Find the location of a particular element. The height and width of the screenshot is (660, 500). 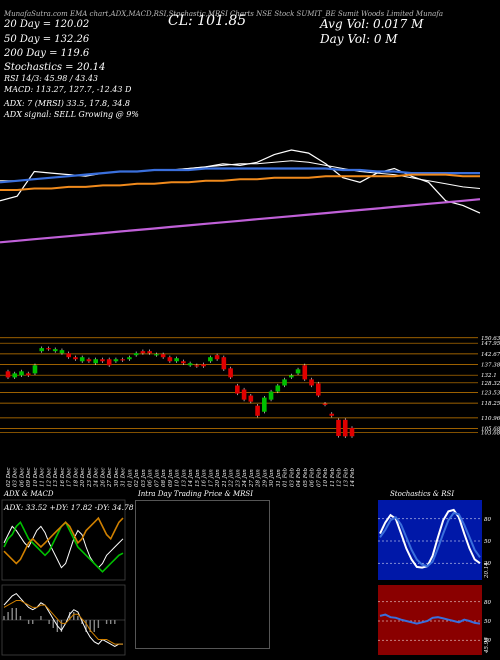

macd-label: MACD: 113.27, 127.7, -12.43 D is located at coordinates (68, 89).